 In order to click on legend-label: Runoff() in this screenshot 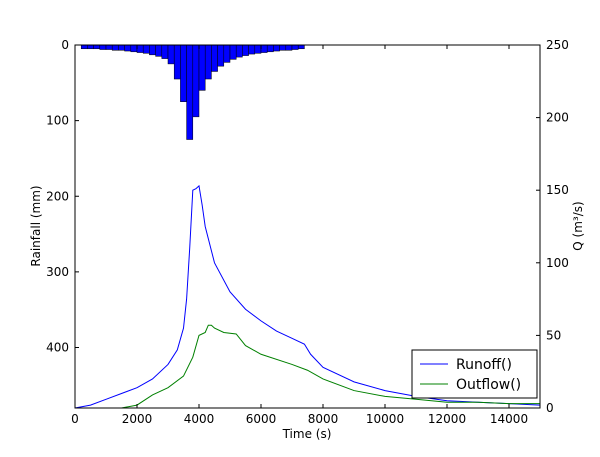, I will do `click(484, 365)`.